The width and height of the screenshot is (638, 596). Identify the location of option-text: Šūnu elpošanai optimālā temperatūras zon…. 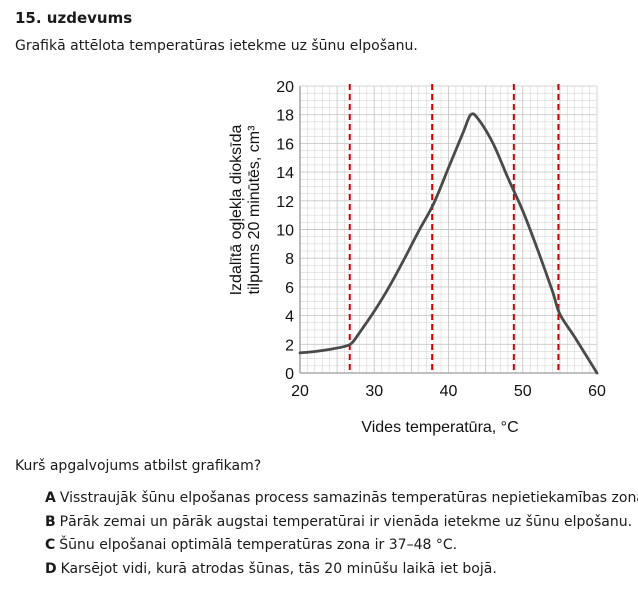
(258, 545).